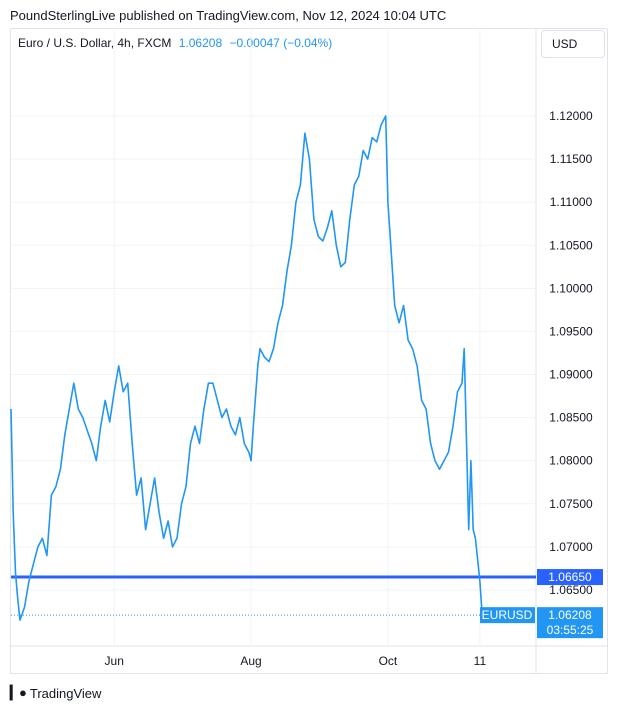 Image resolution: width=619 pixels, height=710 pixels. I want to click on last-price-label: 1.06208, so click(570, 615).